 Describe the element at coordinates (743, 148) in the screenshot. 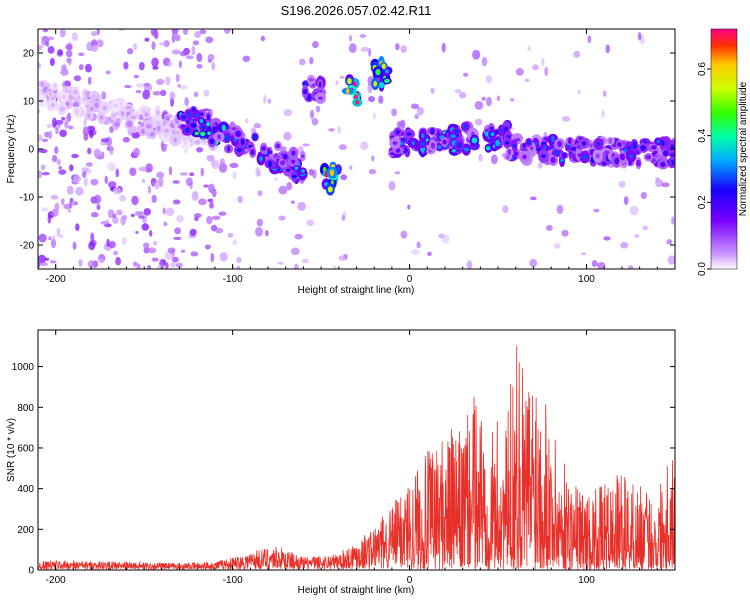

I see `colorbar-label: Normalized spectral amplitude` at that location.